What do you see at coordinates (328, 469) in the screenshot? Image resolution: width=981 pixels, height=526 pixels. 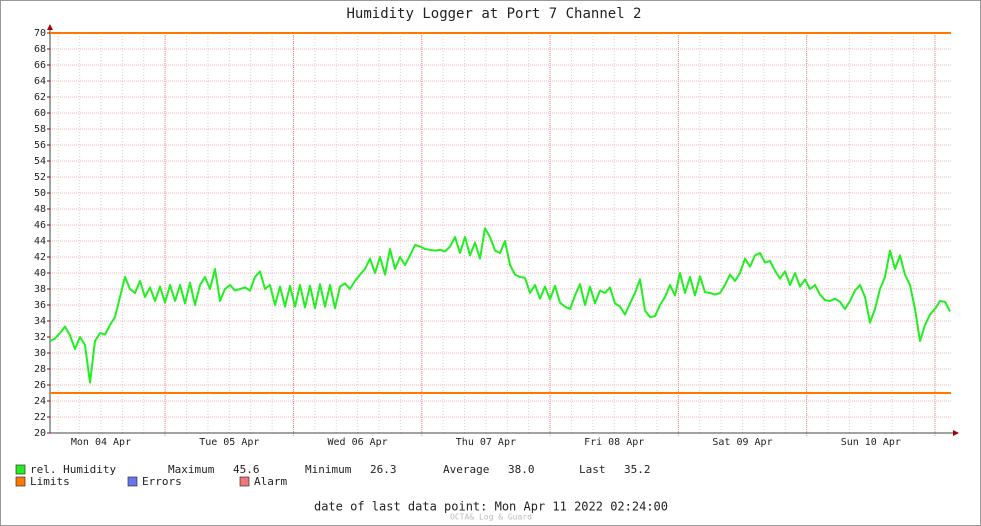 I see `stat-name: Minimum` at bounding box center [328, 469].